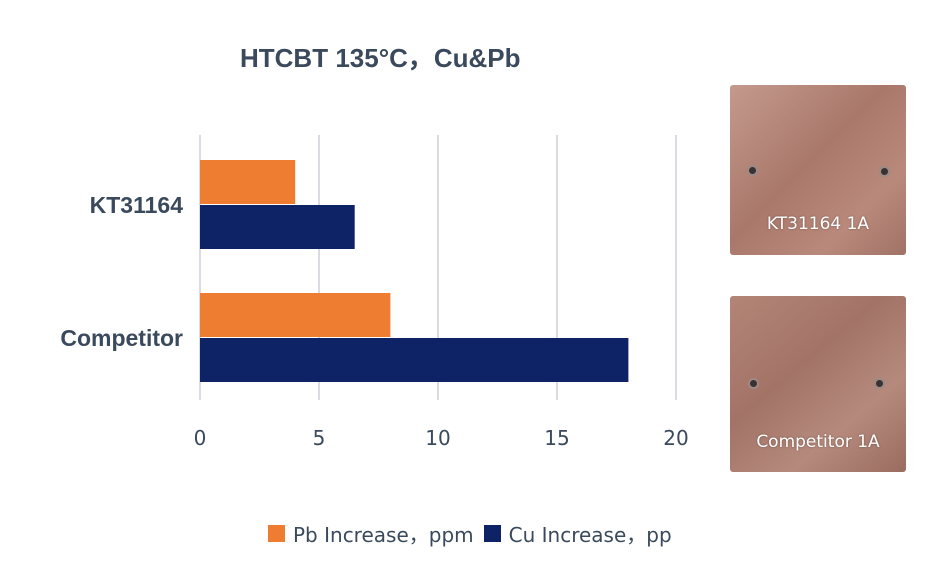 Image resolution: width=950 pixels, height=570 pixels. What do you see at coordinates (319, 438) in the screenshot?
I see `x-tick-label: 5` at bounding box center [319, 438].